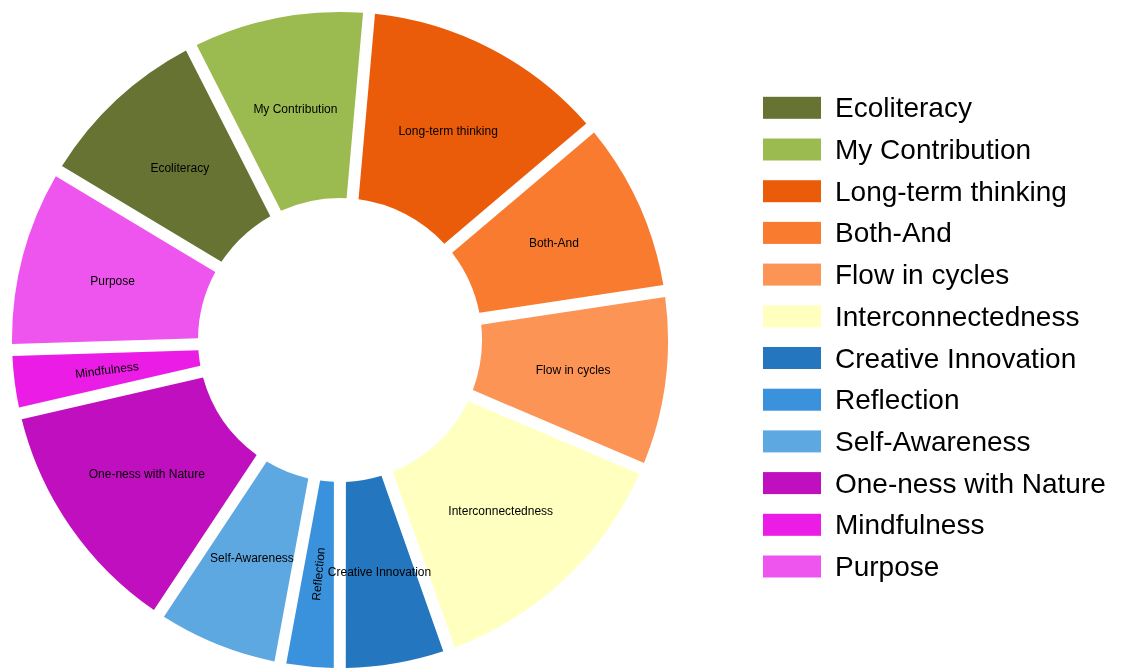 The height and width of the screenshot is (668, 1144). Describe the element at coordinates (933, 149) in the screenshot. I see `legend-label: My Contribution` at that location.